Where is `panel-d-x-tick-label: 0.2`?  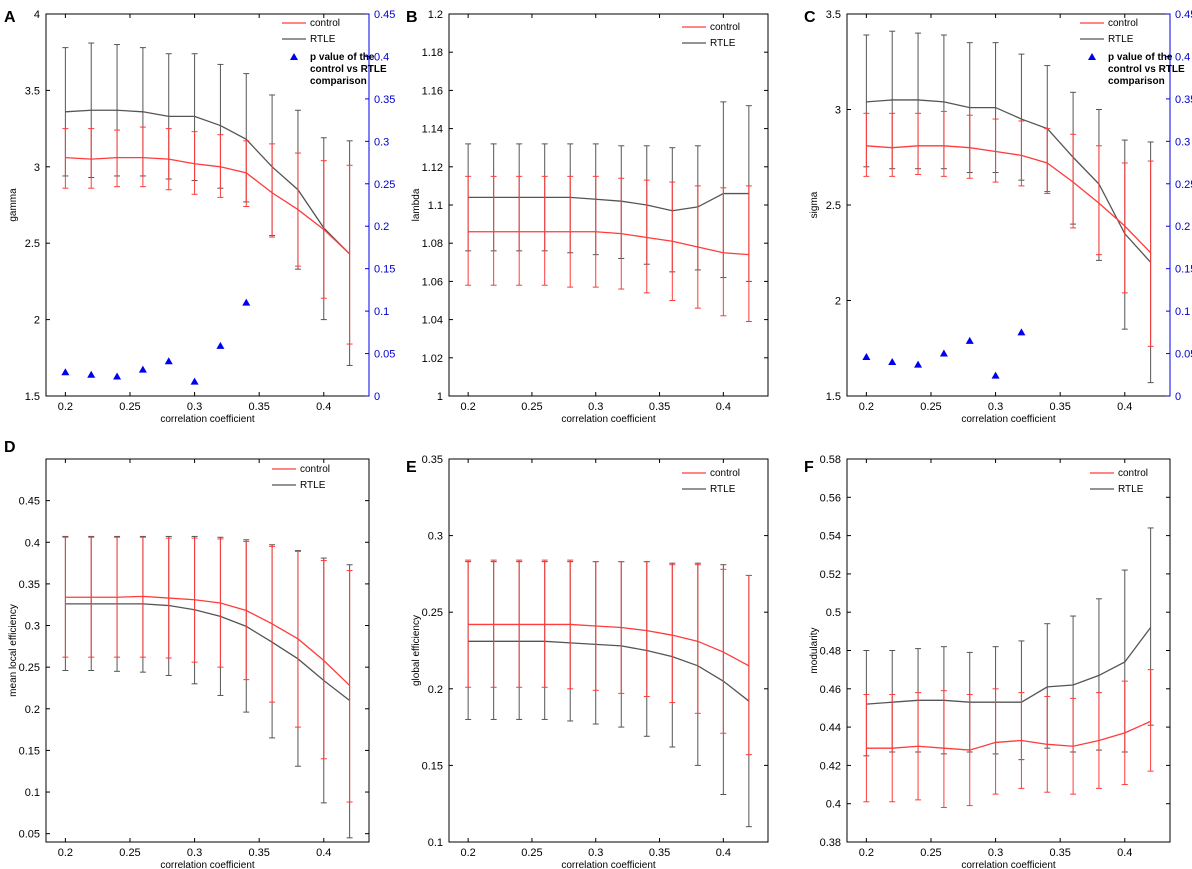 panel-d-x-tick-label: 0.2 is located at coordinates (65, 853).